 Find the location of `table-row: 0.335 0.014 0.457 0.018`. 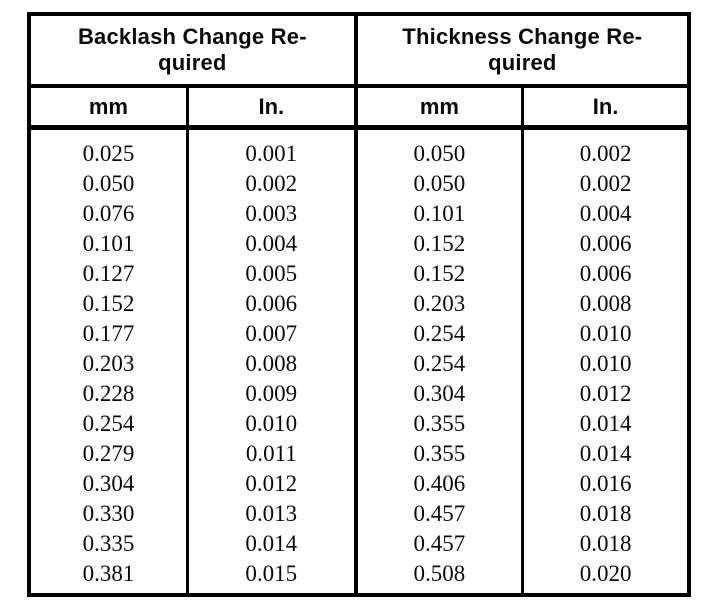

table-row: 0.335 0.014 0.457 0.018 is located at coordinates (359, 544).